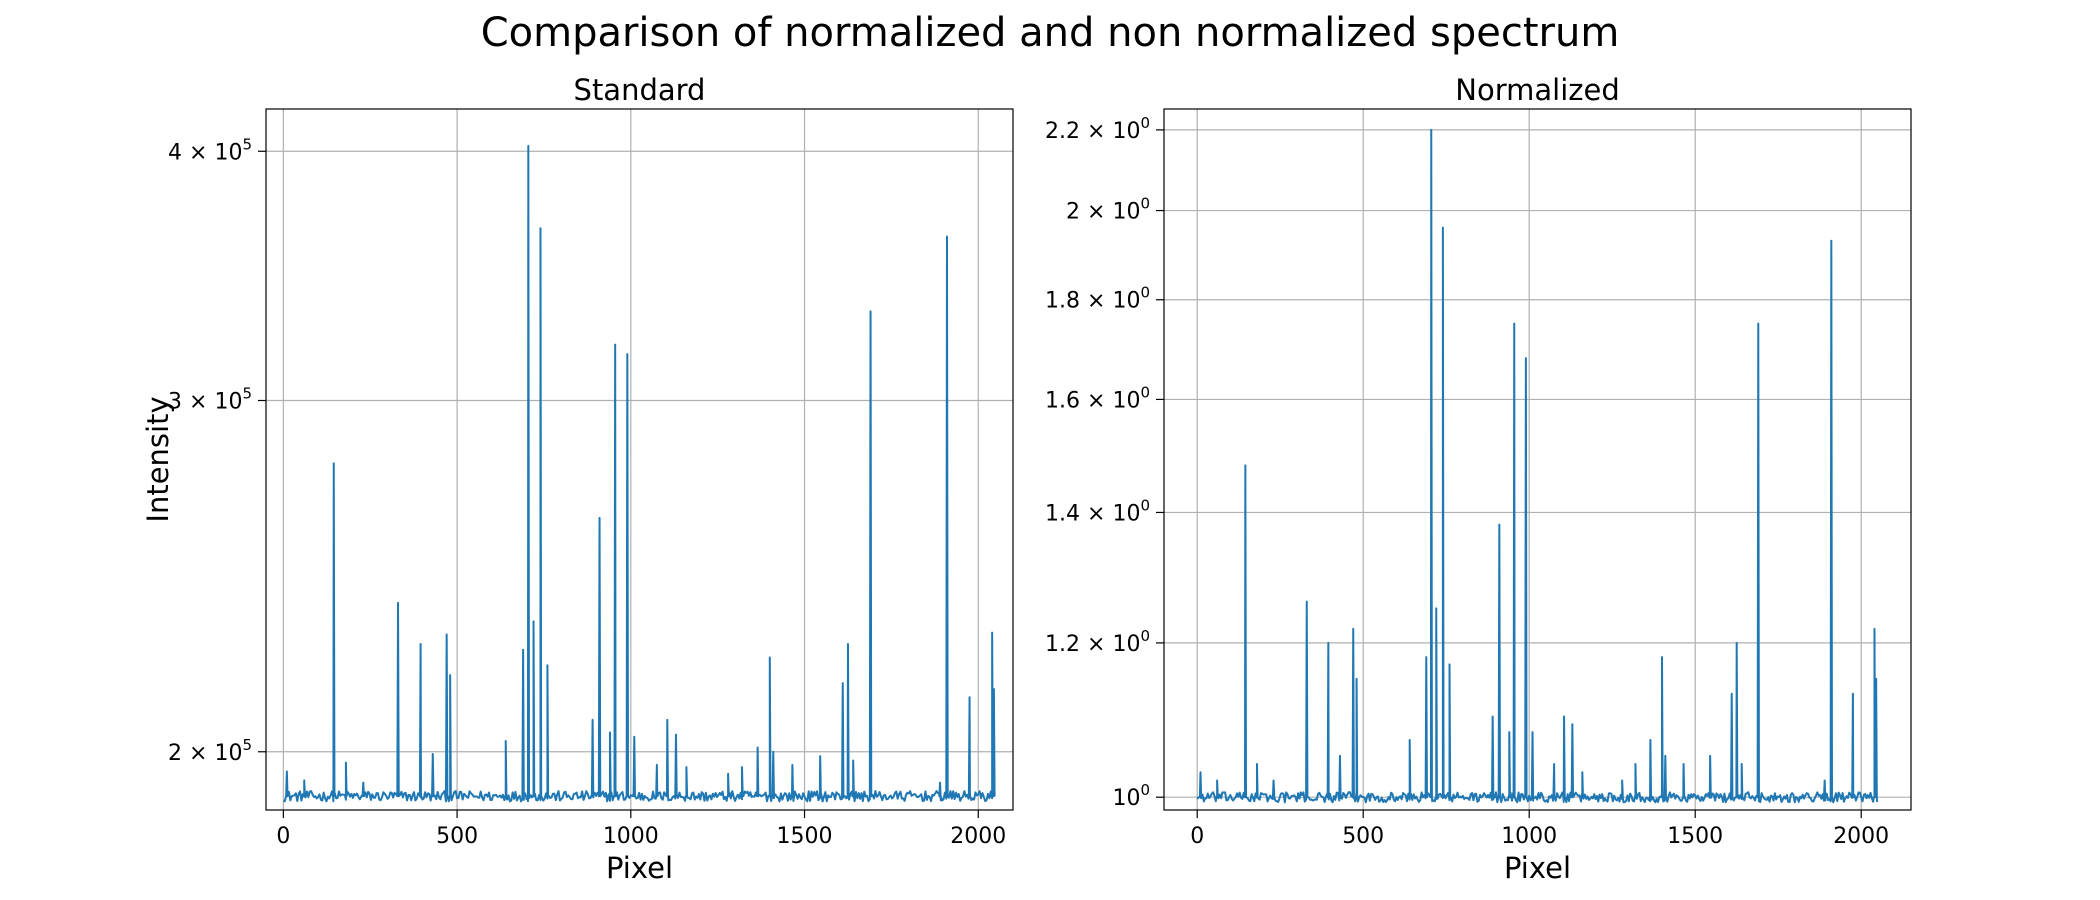 The height and width of the screenshot is (900, 2100). What do you see at coordinates (1537, 90) in the screenshot?
I see `panel-title: Normalized` at bounding box center [1537, 90].